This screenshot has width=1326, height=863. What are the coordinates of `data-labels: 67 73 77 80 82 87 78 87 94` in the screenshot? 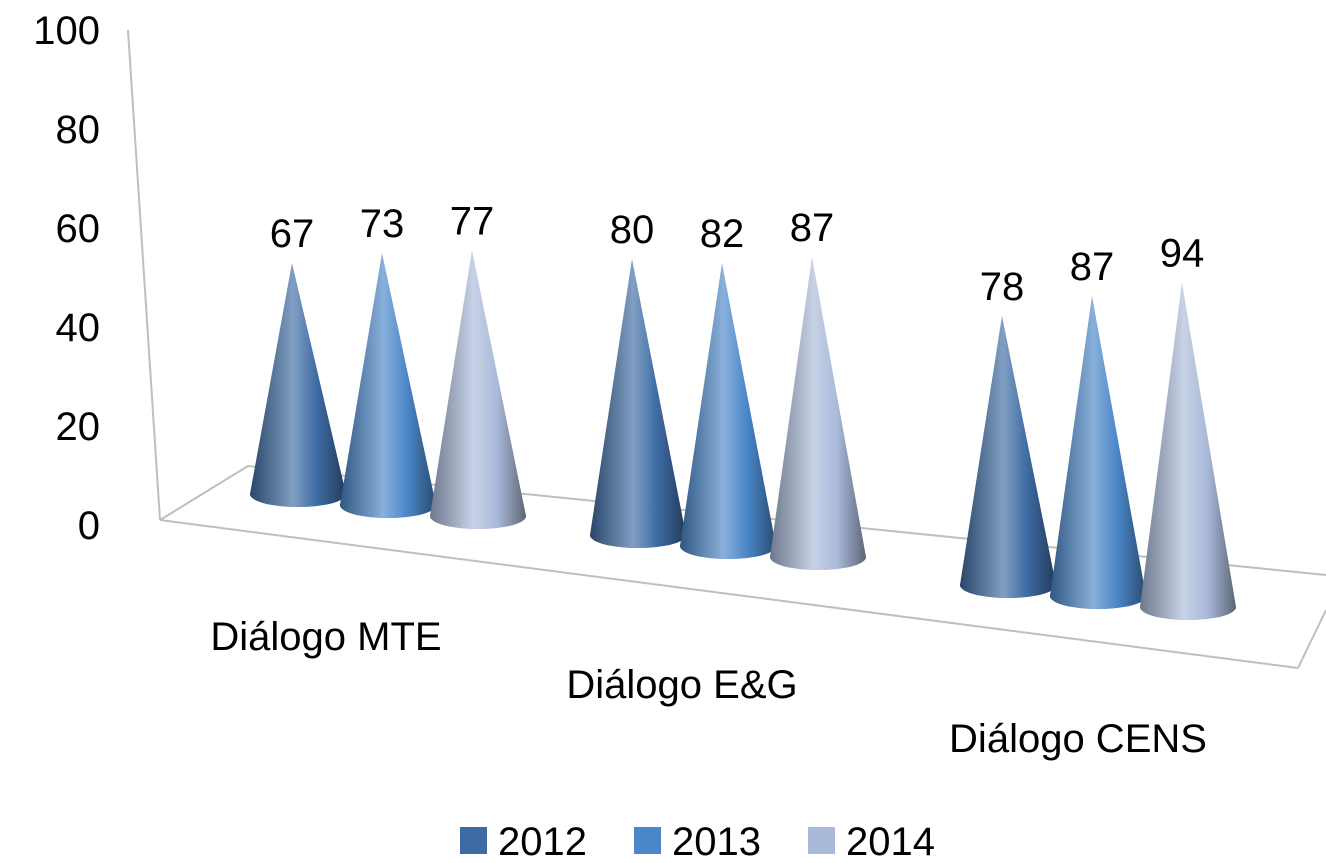 It's located at (737, 254).